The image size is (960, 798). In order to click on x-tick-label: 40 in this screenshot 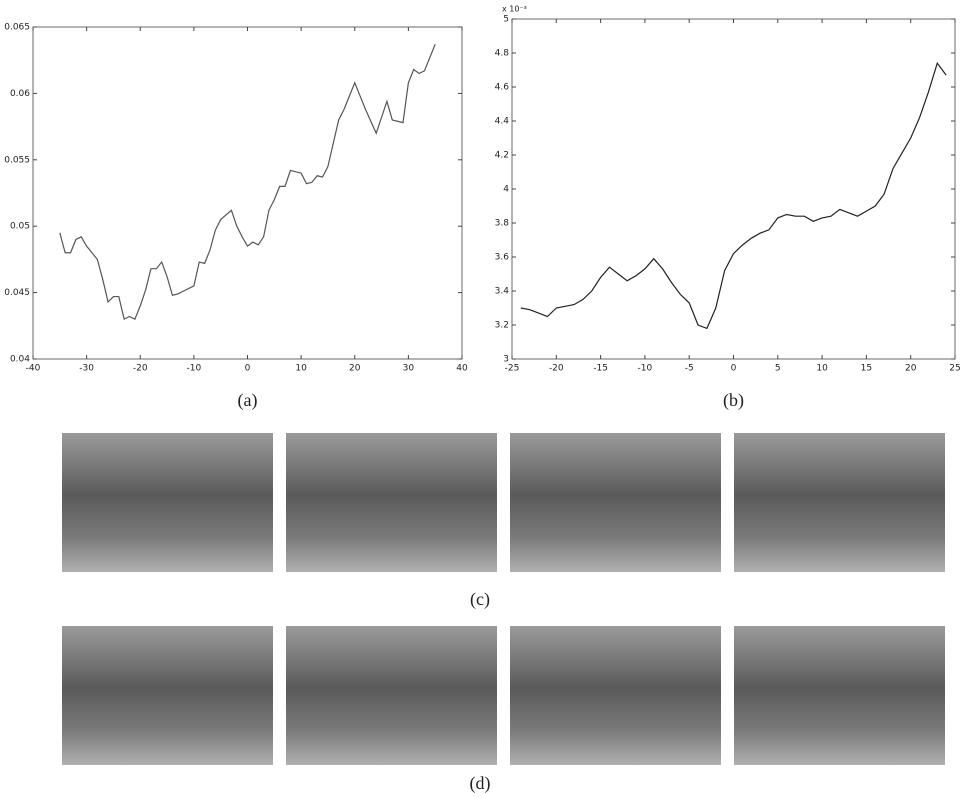, I will do `click(462, 369)`.